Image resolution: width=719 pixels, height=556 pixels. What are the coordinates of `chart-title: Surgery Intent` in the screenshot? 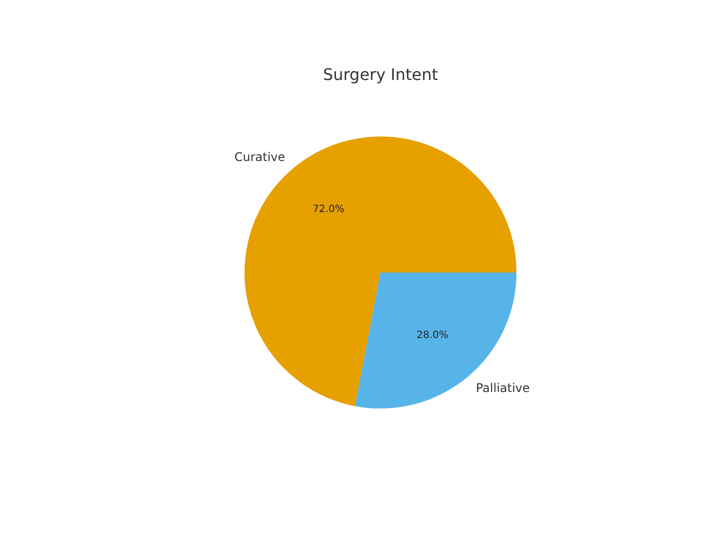 It's located at (380, 74).